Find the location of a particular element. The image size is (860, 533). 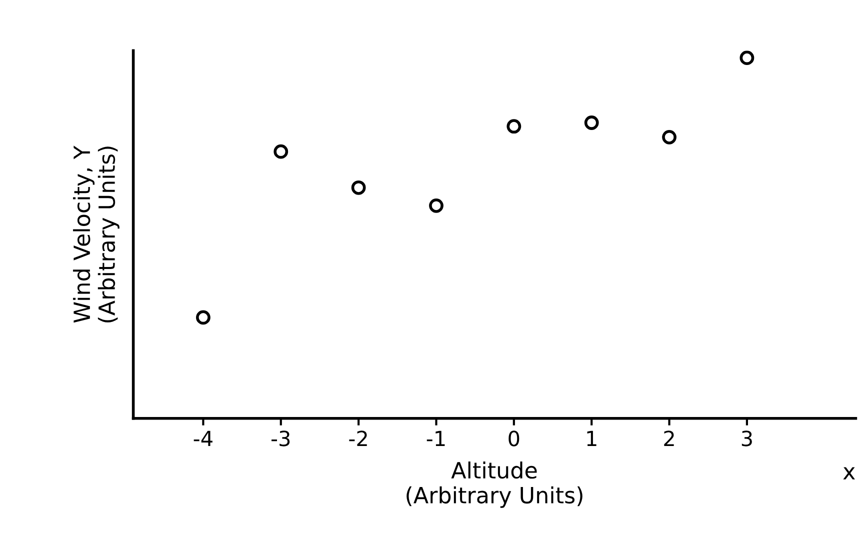

x-tick-label: -2 is located at coordinates (358, 438).